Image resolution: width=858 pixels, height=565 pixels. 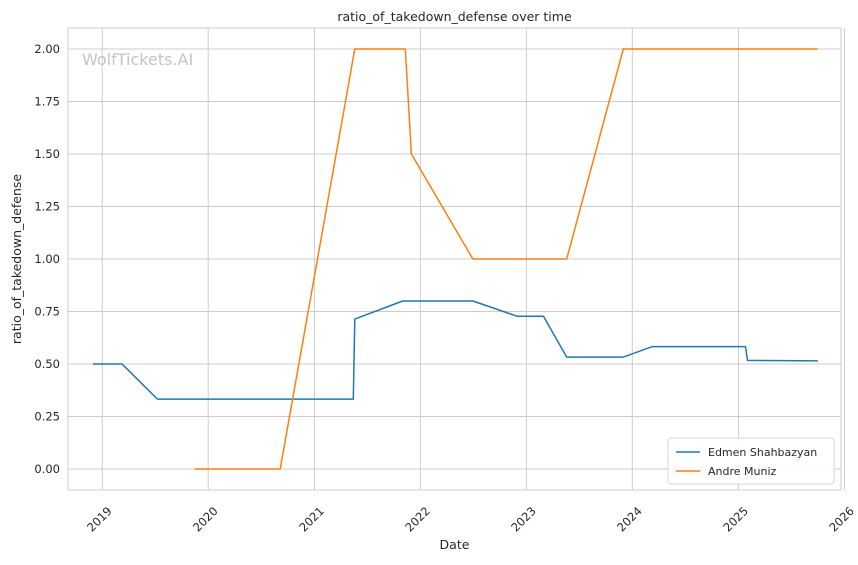 What do you see at coordinates (47, 469) in the screenshot?
I see `y-tick-label: 0.00` at bounding box center [47, 469].